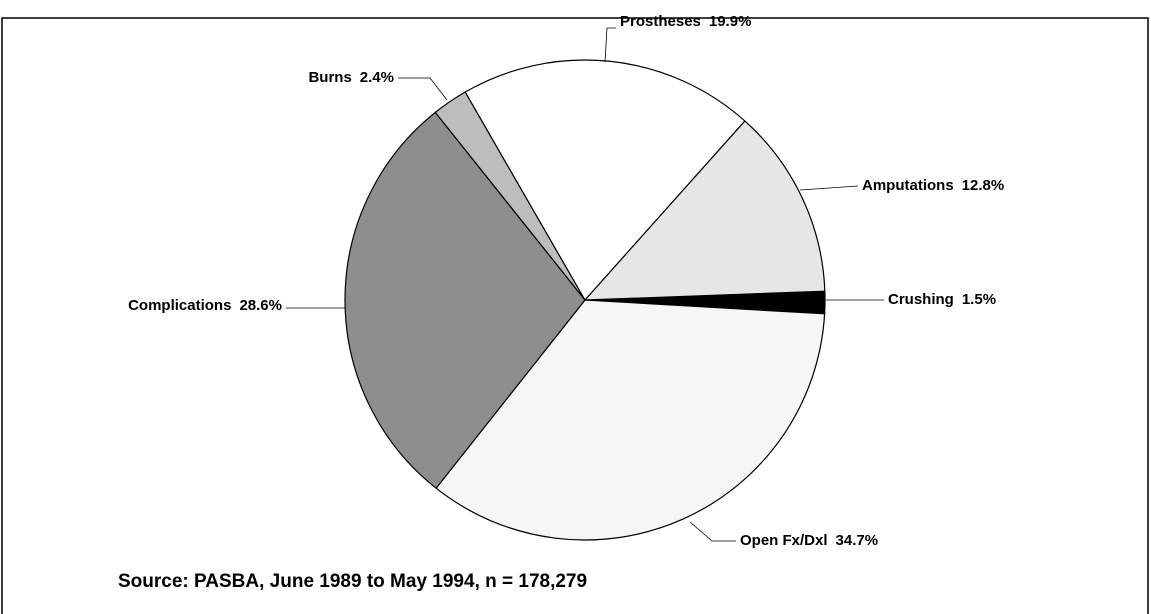 The image size is (1151, 614). What do you see at coordinates (179, 305) in the screenshot?
I see `category-label: Complications` at bounding box center [179, 305].